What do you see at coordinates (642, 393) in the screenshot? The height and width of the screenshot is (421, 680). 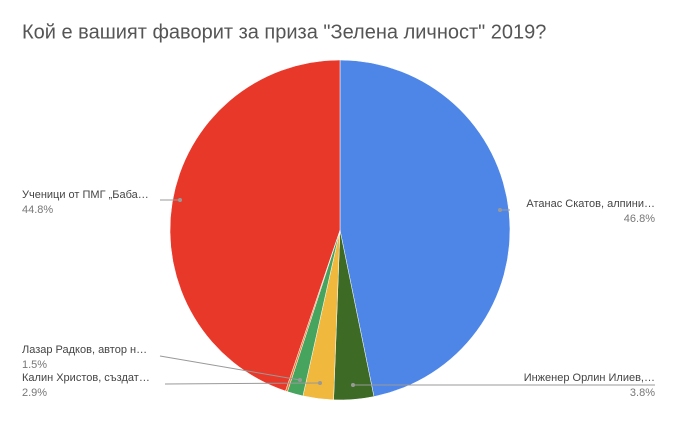 I see `slice-percent: 3.8%` at bounding box center [642, 393].